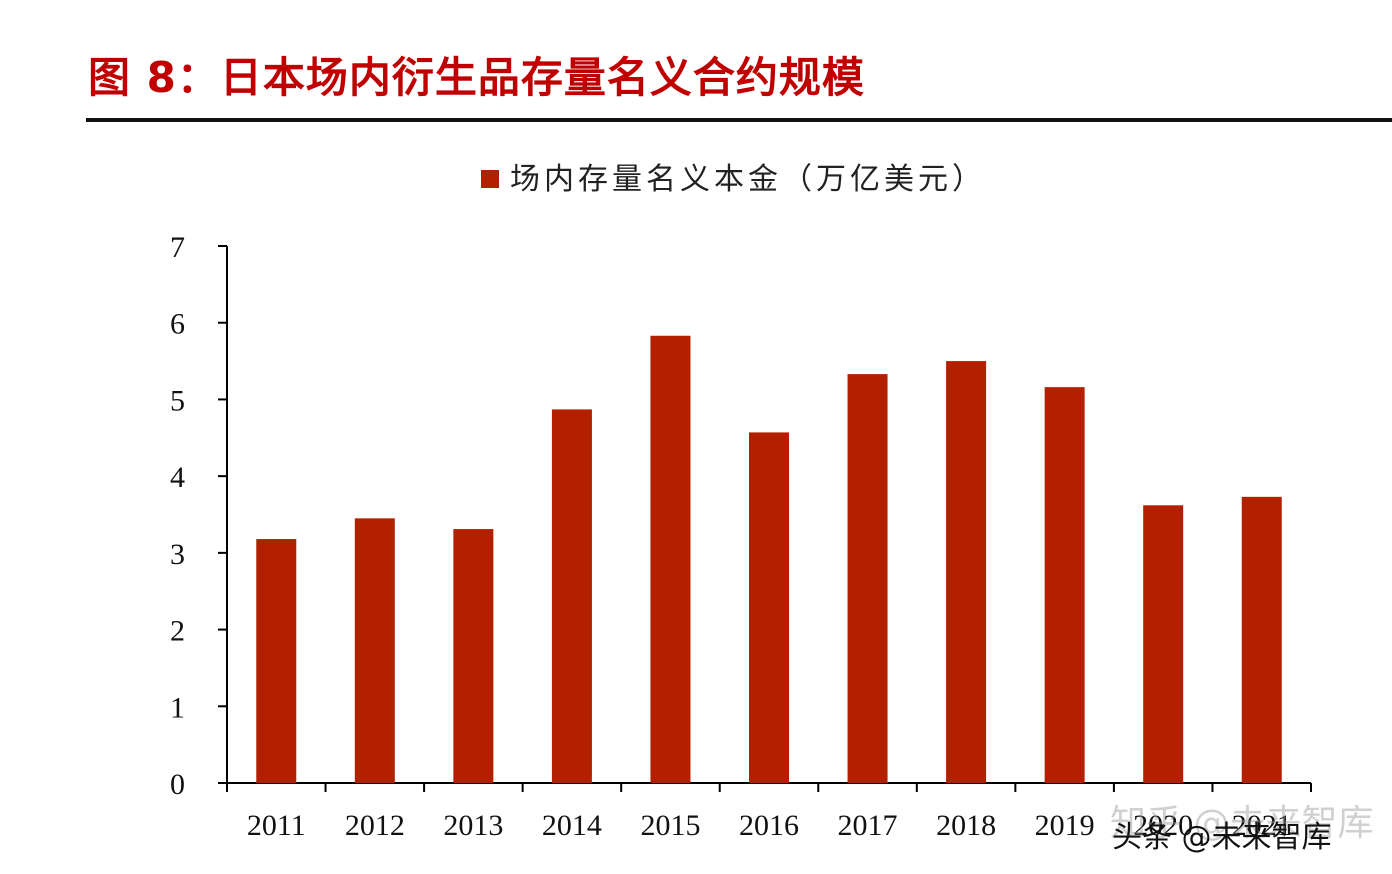  I want to click on bar-2019, so click(1064, 585).